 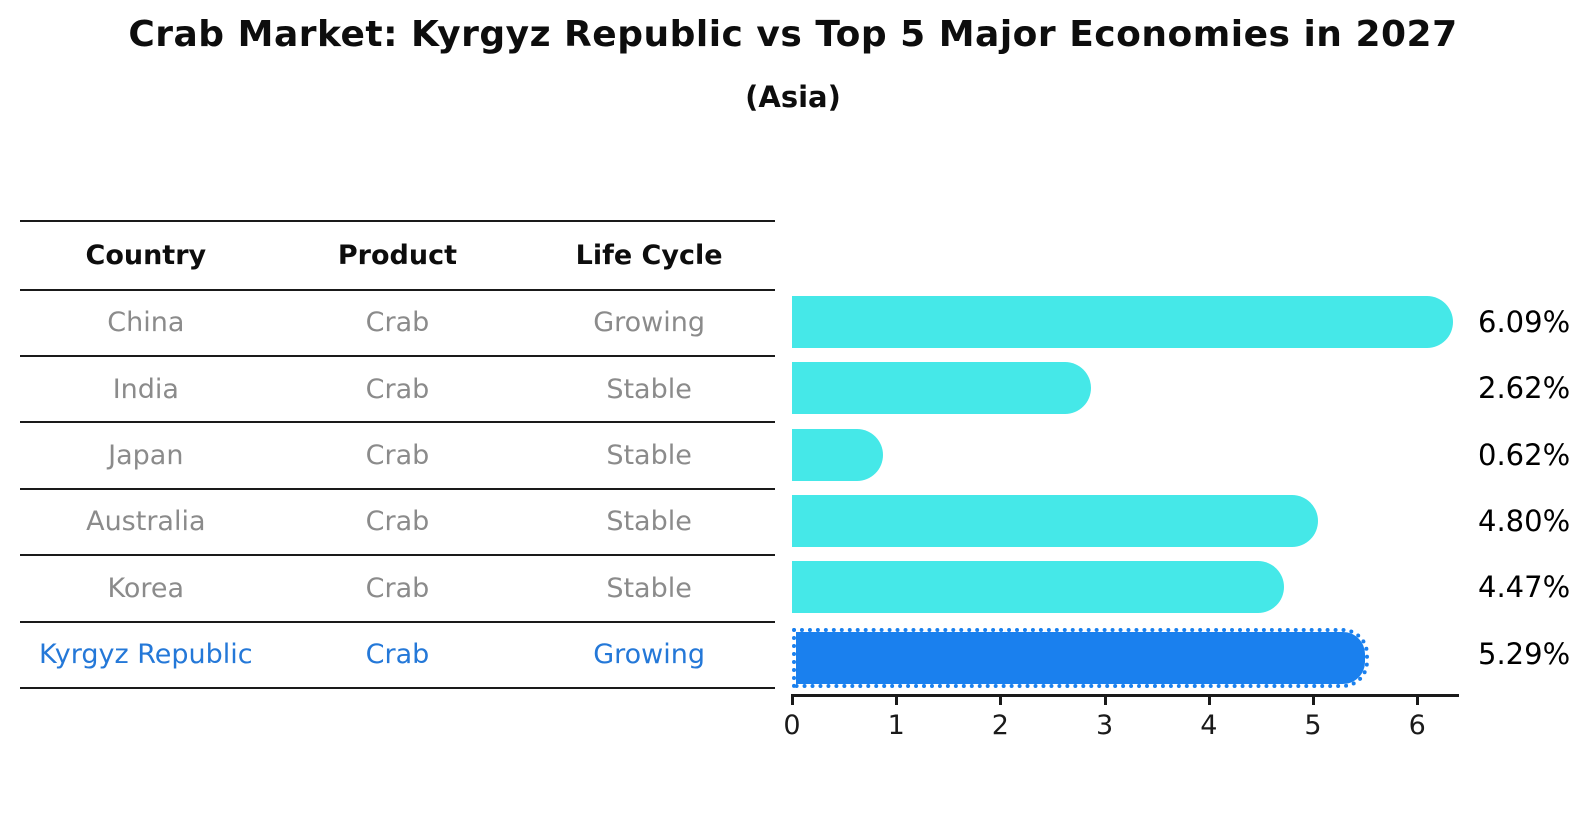 What do you see at coordinates (145, 389) in the screenshot?
I see `cell-country: India` at bounding box center [145, 389].